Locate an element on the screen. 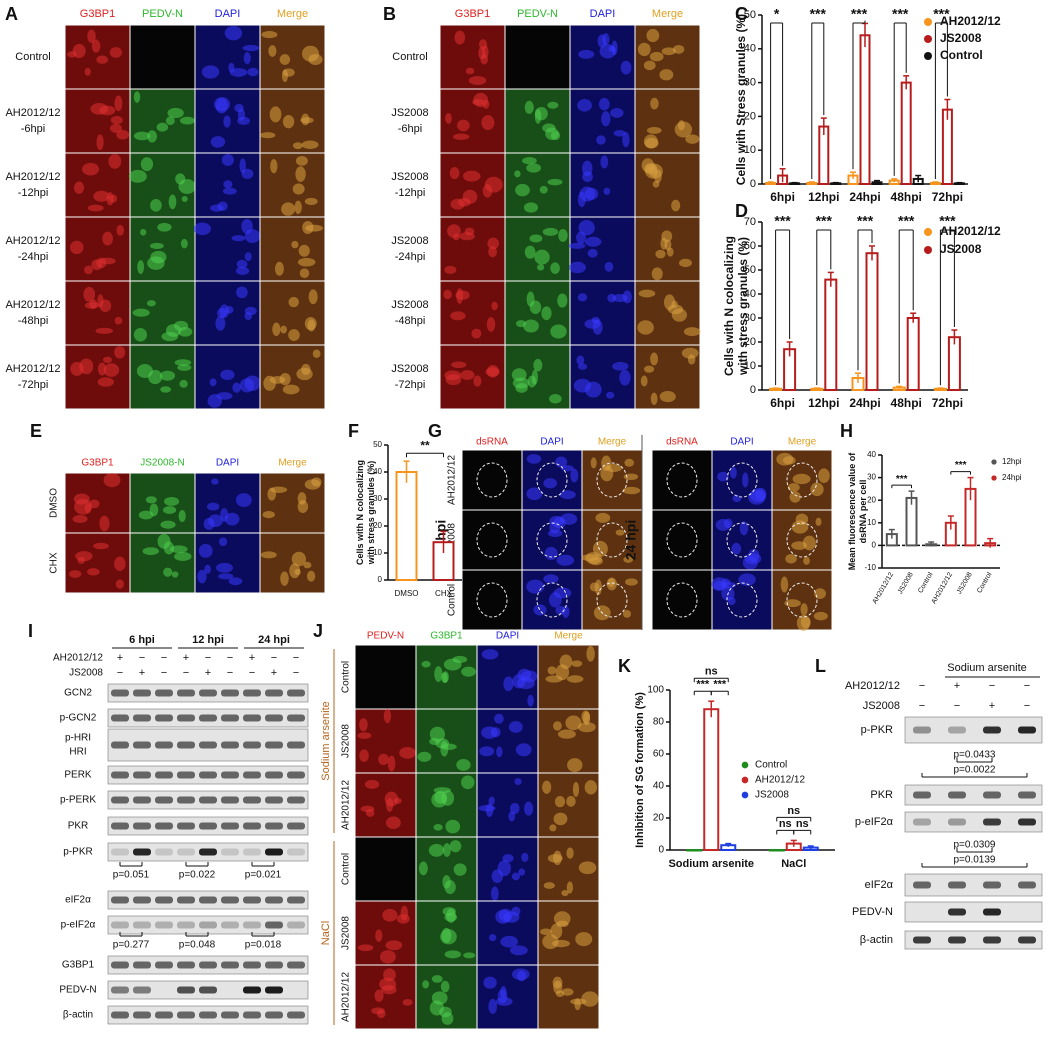  column-header: Merge is located at coordinates (292, 463).